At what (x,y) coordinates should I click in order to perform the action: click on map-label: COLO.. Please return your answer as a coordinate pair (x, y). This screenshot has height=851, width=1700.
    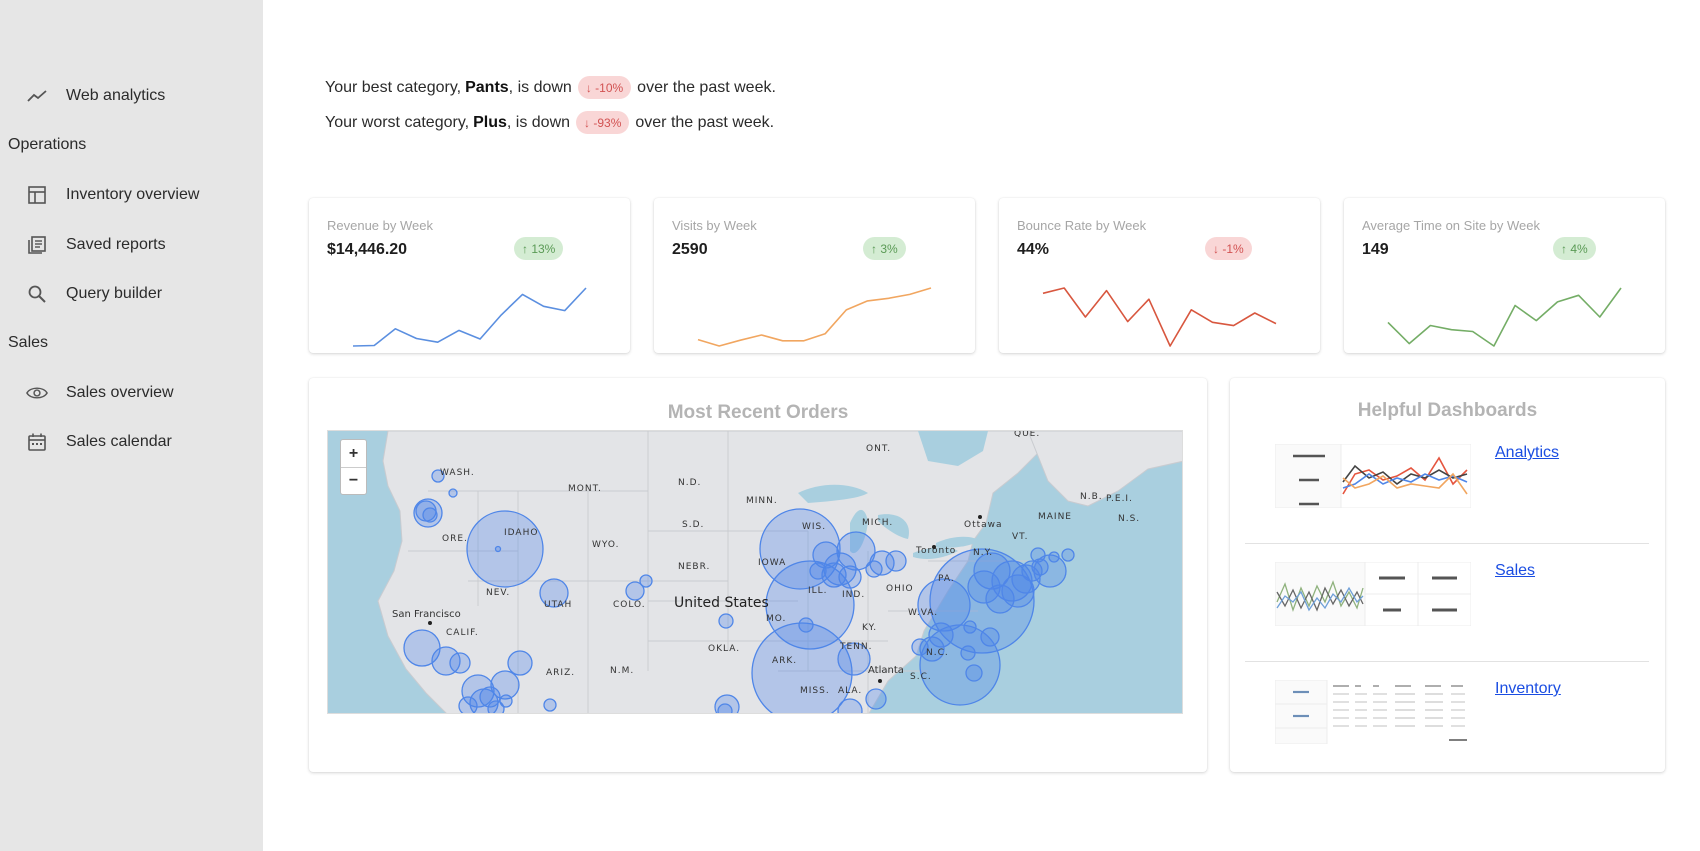
    Looking at the image, I should click on (629, 605).